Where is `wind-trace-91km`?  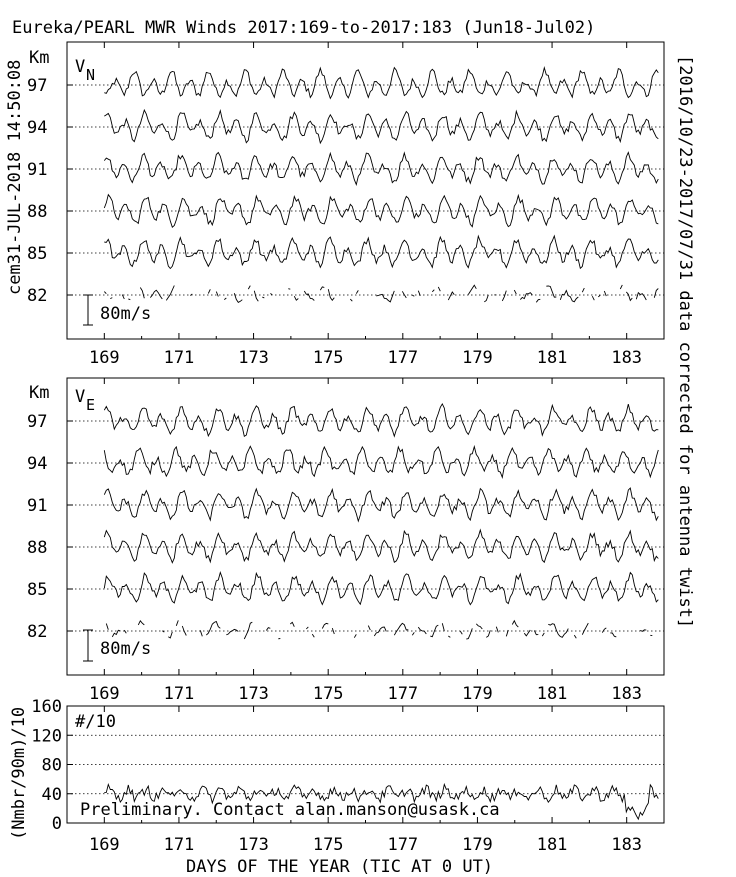 wind-trace-91km is located at coordinates (381, 505).